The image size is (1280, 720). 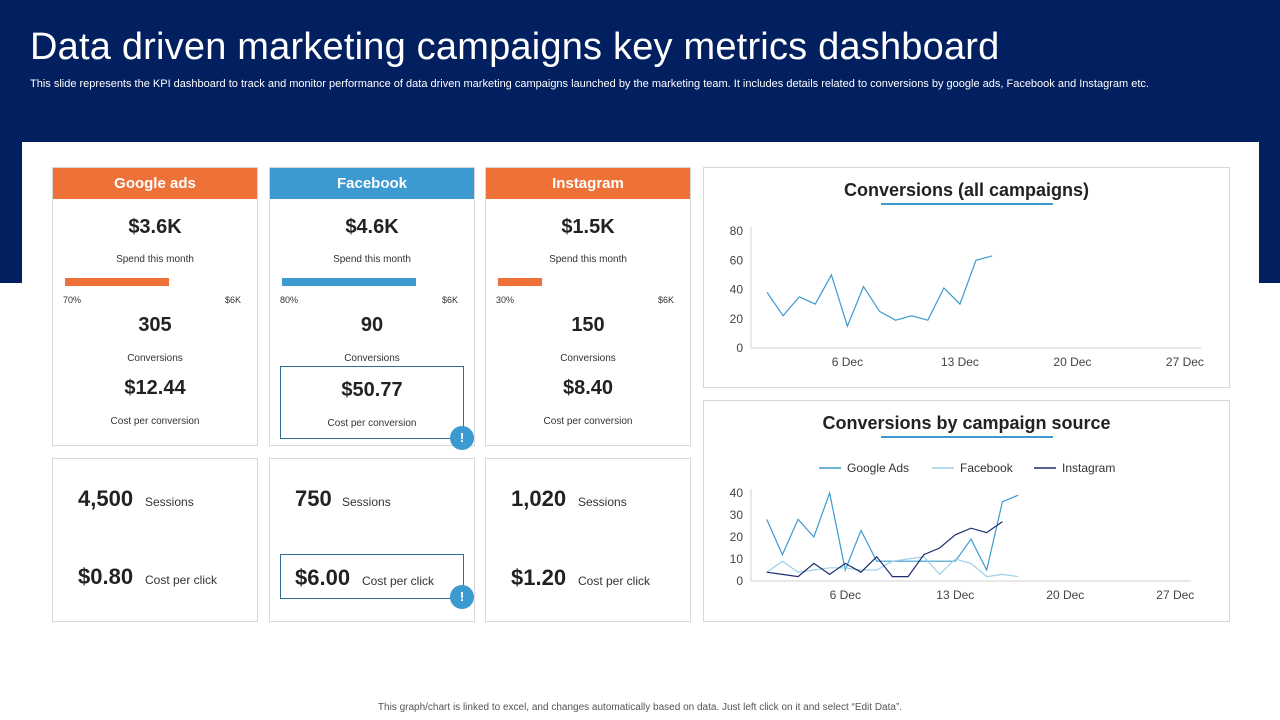 What do you see at coordinates (737, 231) in the screenshot?
I see `y-tick-label: 80` at bounding box center [737, 231].